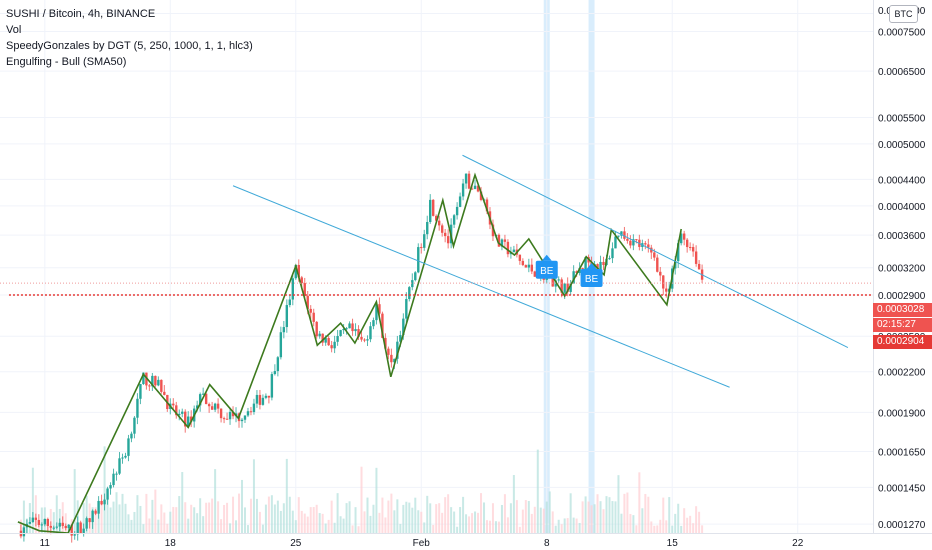 This screenshot has width=932, height=550. I want to click on legend-engulfing: Engulfing - Bull (SMA50), so click(66, 62).